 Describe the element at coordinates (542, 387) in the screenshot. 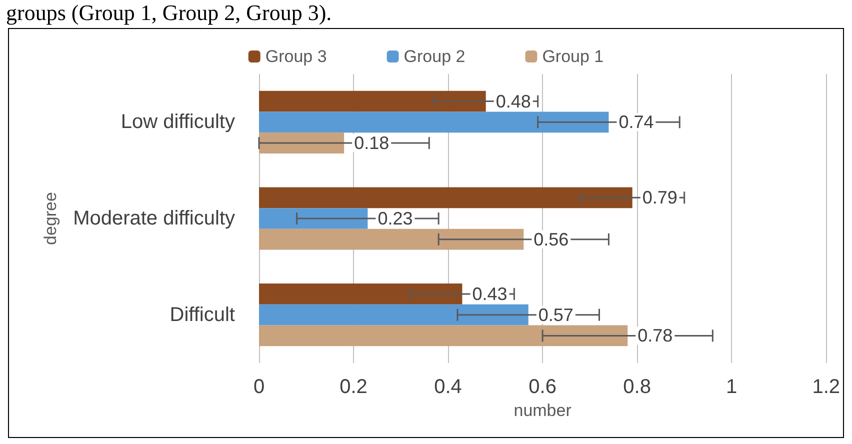

I see `x-tick-label: 0.6` at that location.